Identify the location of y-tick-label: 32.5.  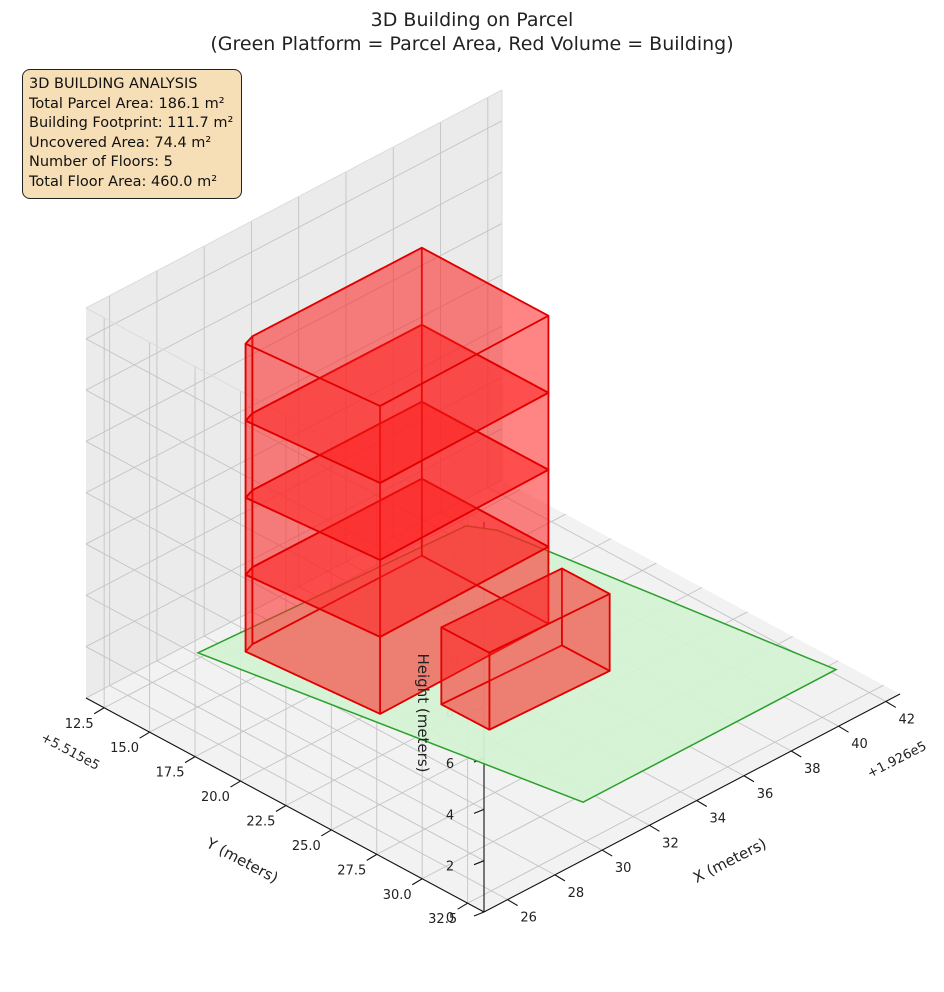
(442, 919).